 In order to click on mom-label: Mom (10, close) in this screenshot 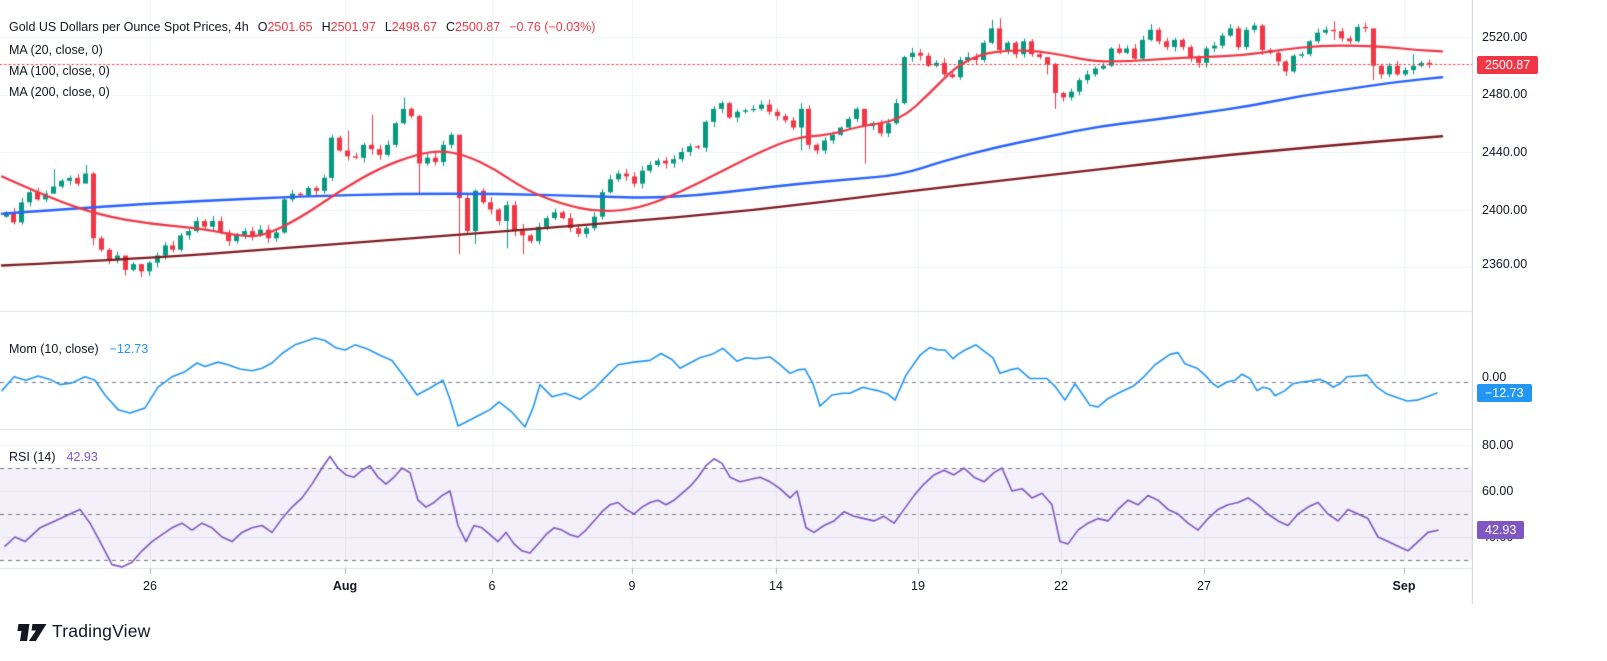, I will do `click(54, 349)`.